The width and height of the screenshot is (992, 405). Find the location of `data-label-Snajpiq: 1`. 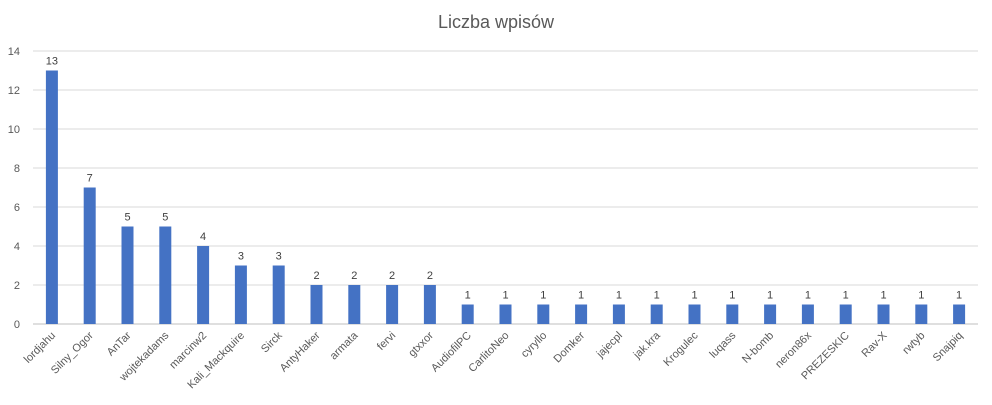

data-label-Snajpiq: 1 is located at coordinates (959, 296).